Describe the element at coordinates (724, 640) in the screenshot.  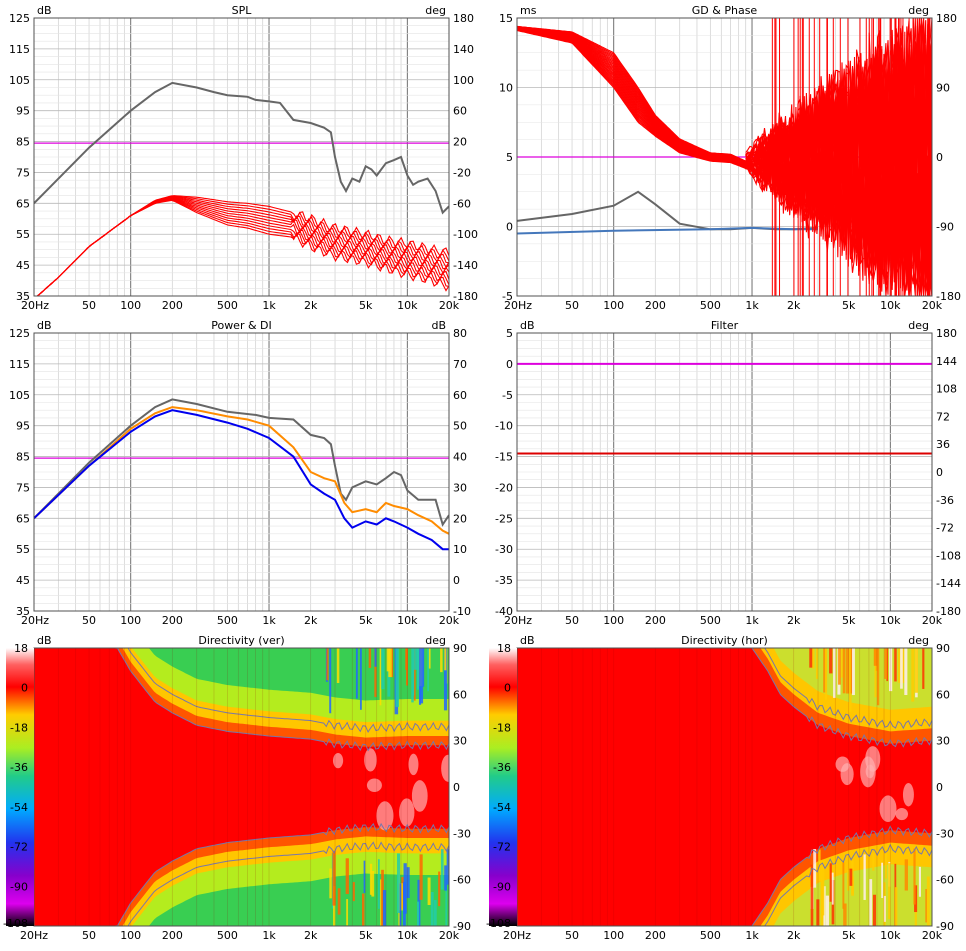
I see `chart-title: Directivity (hor)` at that location.